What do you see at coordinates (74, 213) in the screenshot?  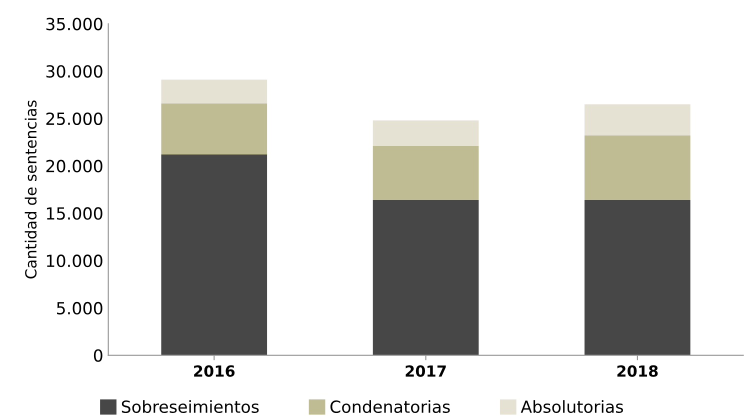 I see `y-tick-label: 15.000` at bounding box center [74, 213].